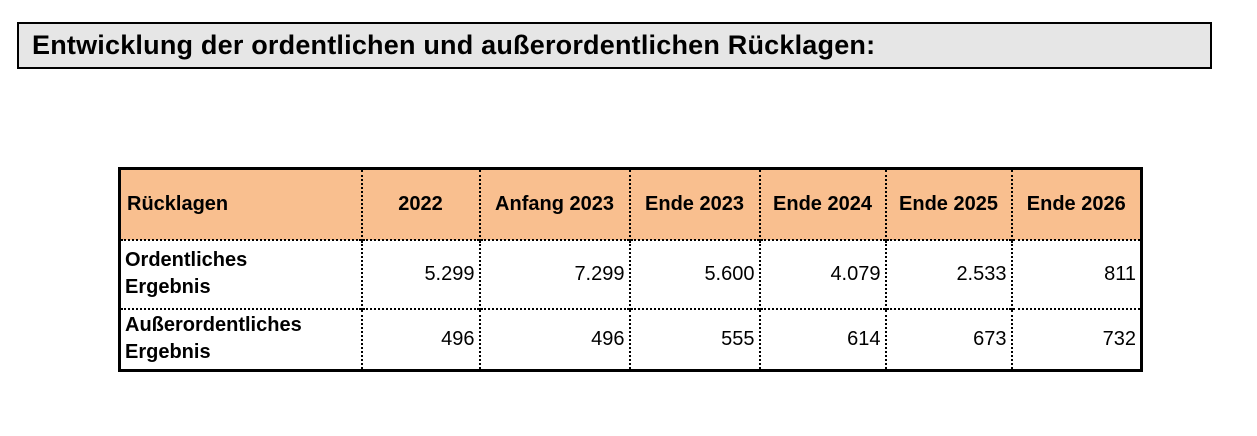 The height and width of the screenshot is (436, 1257). Describe the element at coordinates (948, 204) in the screenshot. I see `header-cell-ende-2025: Ende 2025` at that location.